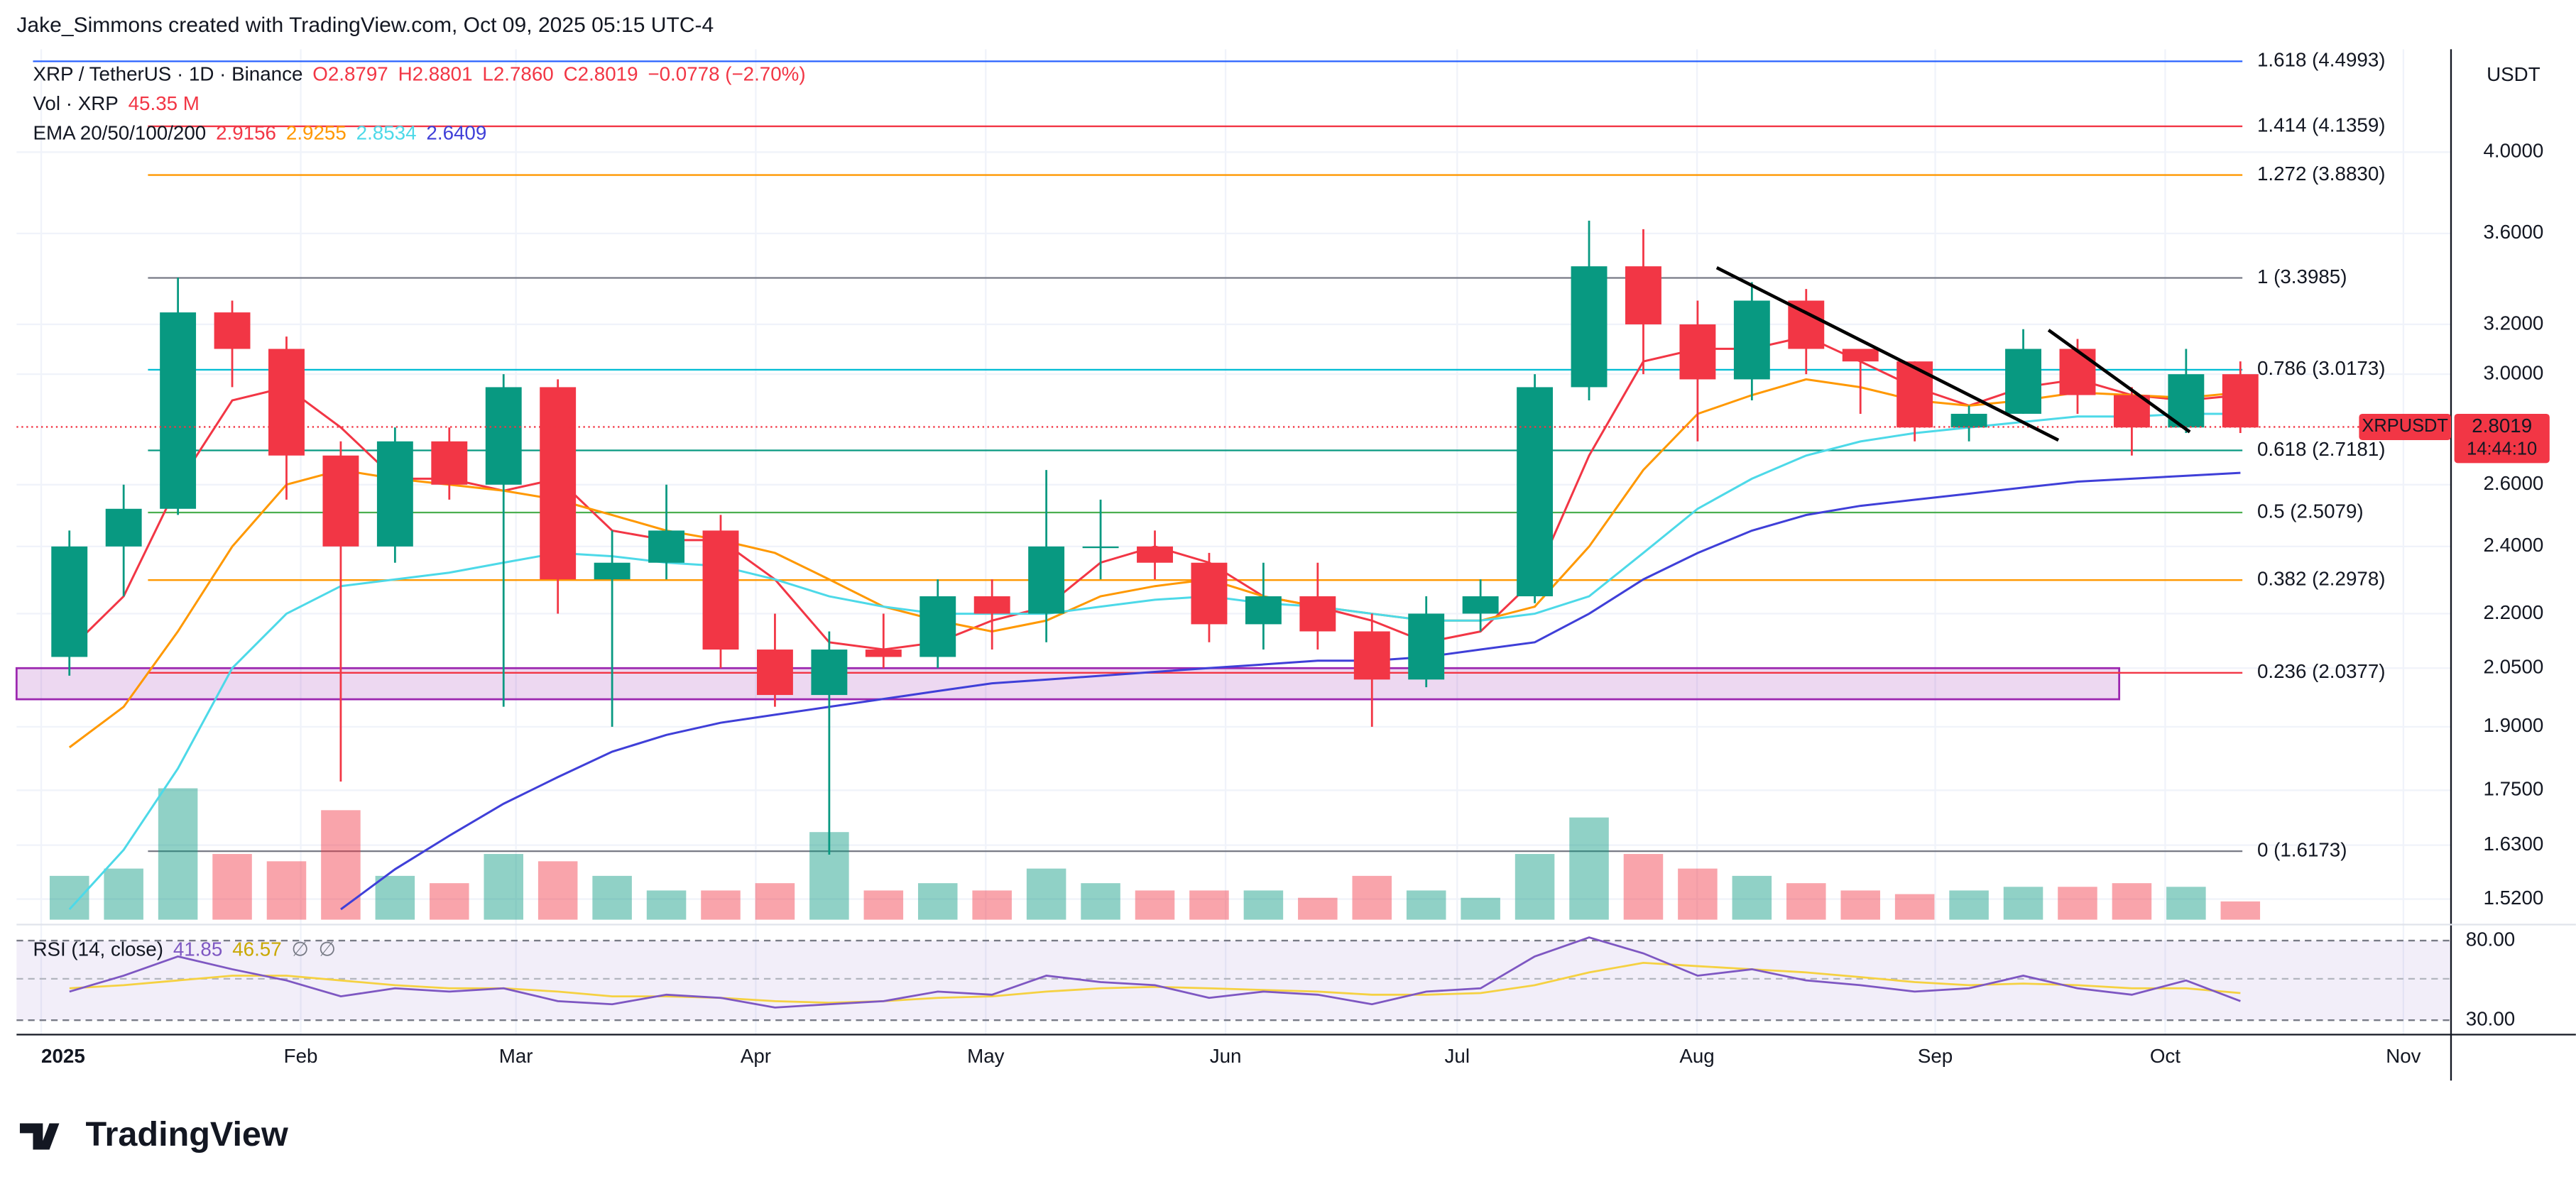 Image resolution: width=2576 pixels, height=1189 pixels. I want to click on fib-label: 0.618 (2.7181), so click(2321, 449).